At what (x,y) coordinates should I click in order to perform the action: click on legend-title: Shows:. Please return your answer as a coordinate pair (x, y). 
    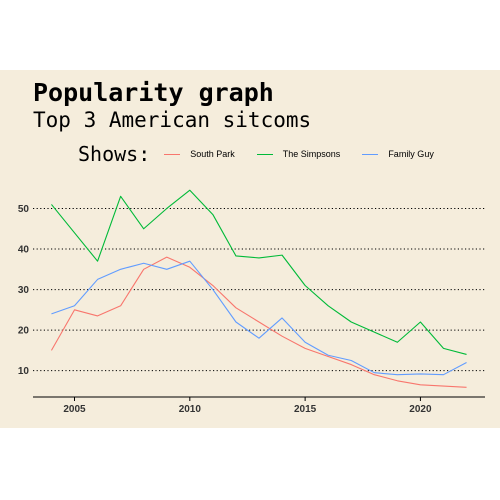
    Looking at the image, I should click on (114, 154).